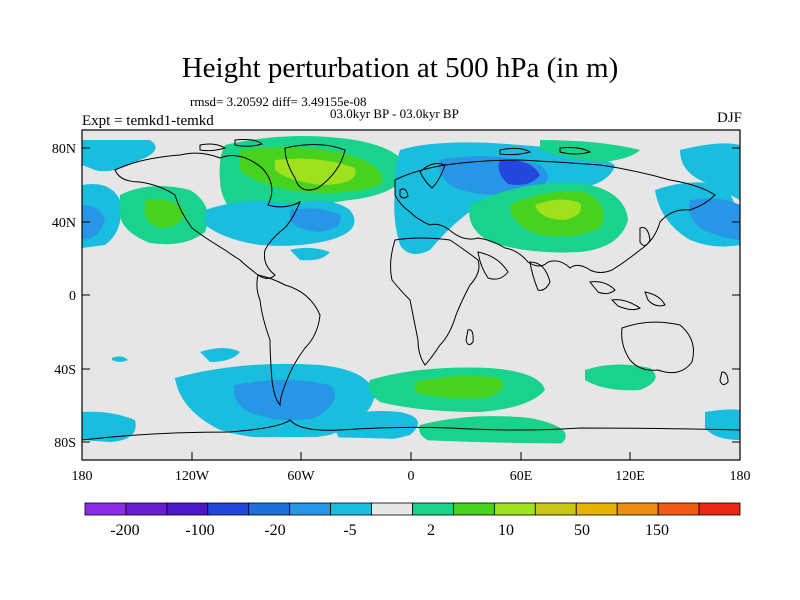 The image size is (800, 600). I want to click on lon-tick-marks, so click(411, 456).